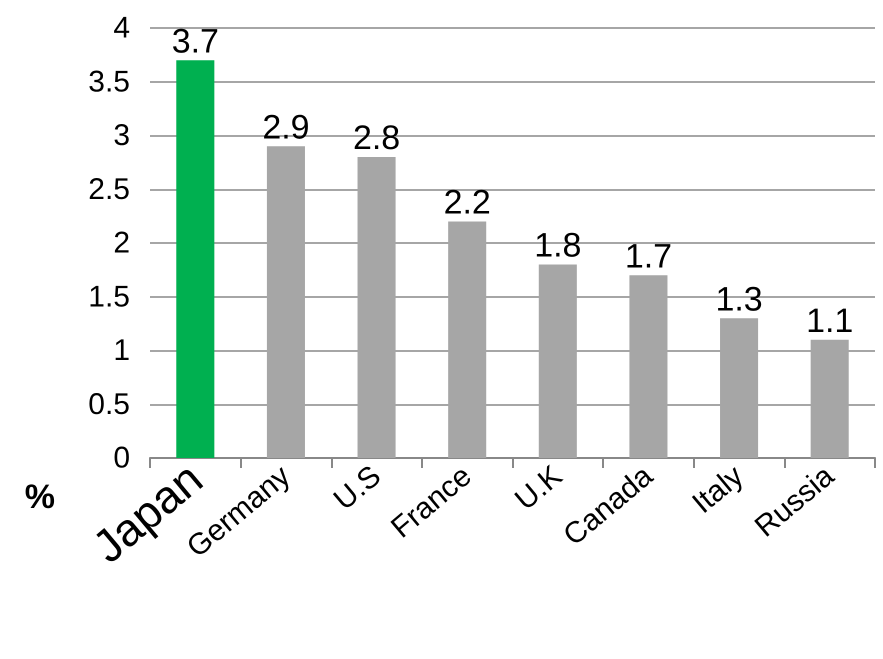  Describe the element at coordinates (109, 189) in the screenshot. I see `y-tick-label: 2.5` at that location.